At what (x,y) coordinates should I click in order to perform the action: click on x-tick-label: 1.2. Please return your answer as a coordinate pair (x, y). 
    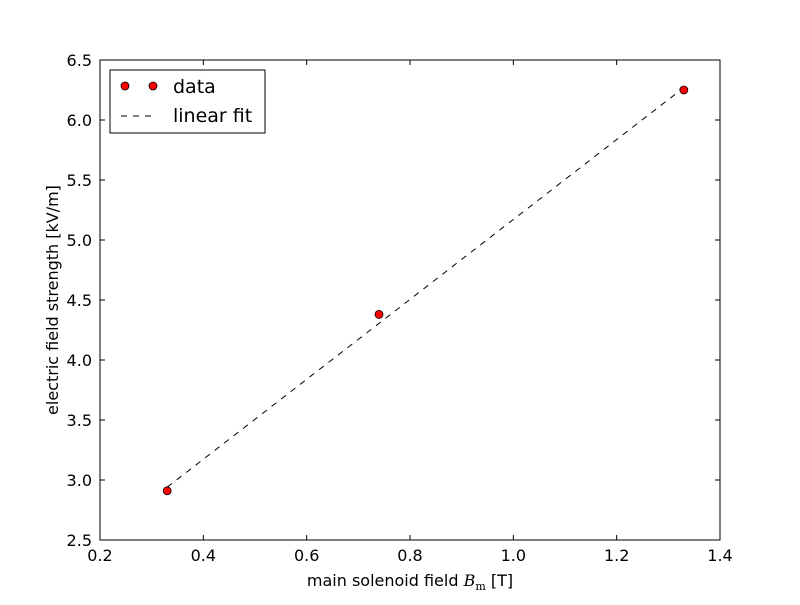
    Looking at the image, I should click on (616, 555).